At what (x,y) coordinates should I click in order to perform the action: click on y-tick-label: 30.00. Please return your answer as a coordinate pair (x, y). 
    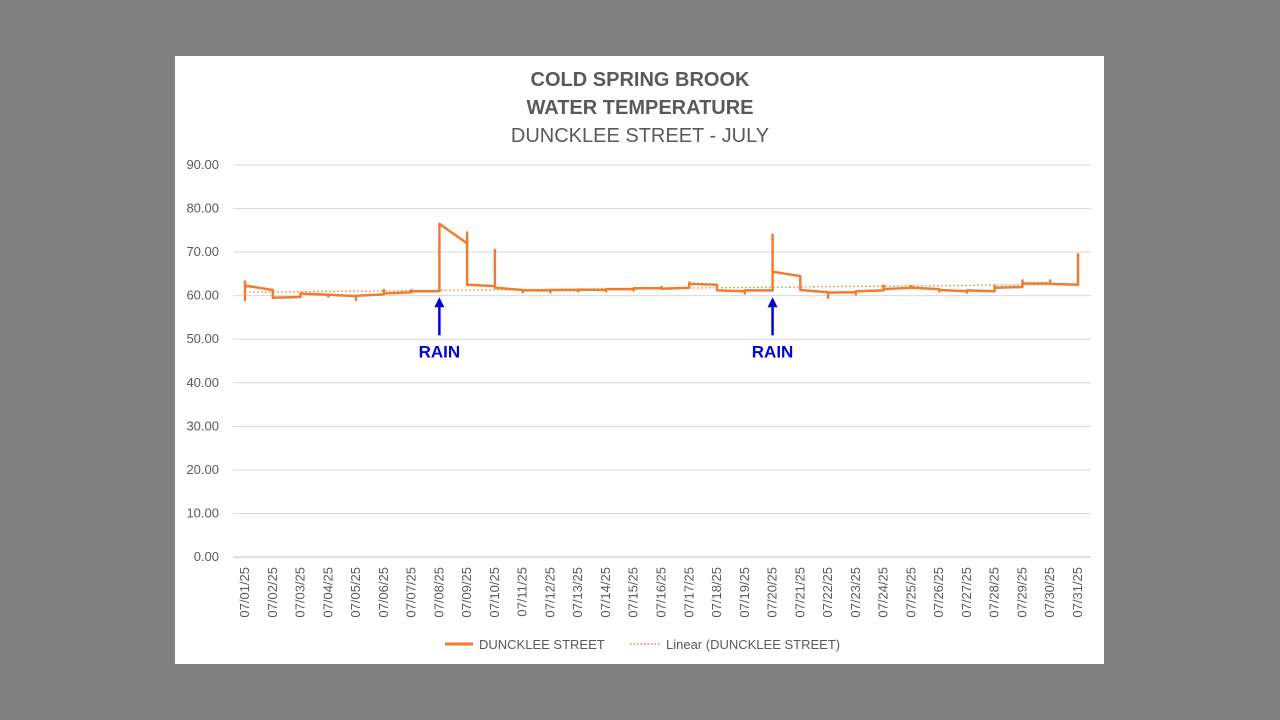
    Looking at the image, I should click on (202, 425).